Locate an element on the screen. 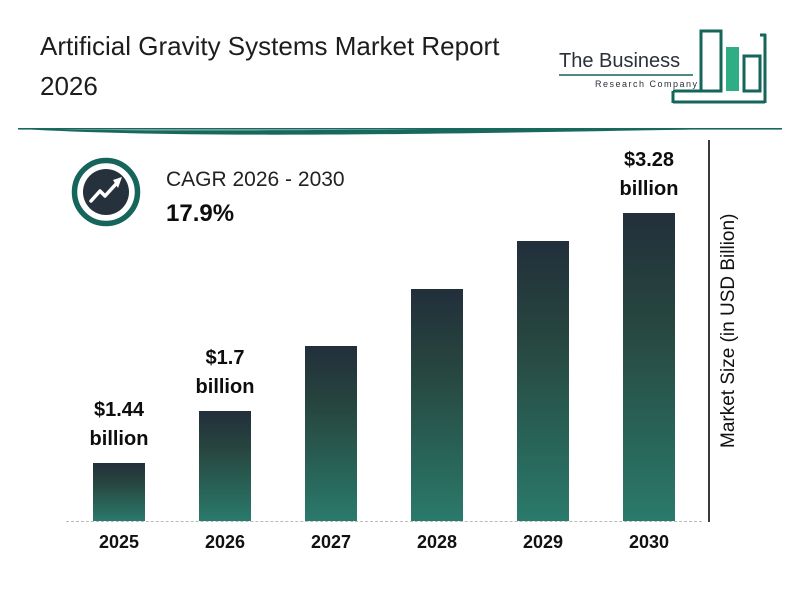 The width and height of the screenshot is (800, 600). x-axis-label-2028: 2028 is located at coordinates (437, 542).